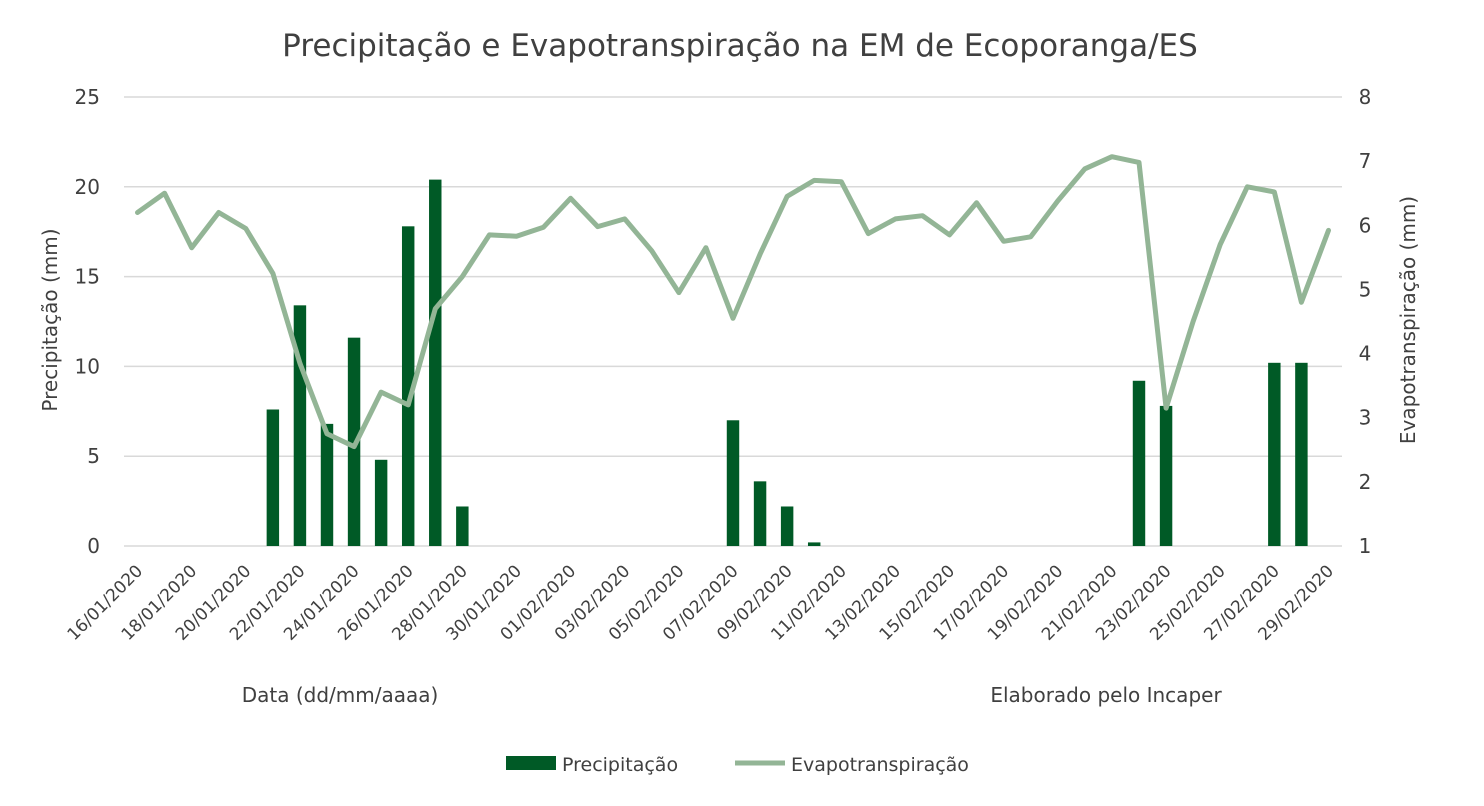 The height and width of the screenshot is (806, 1484). Describe the element at coordinates (1408, 320) in the screenshot. I see `right-axis-title: Evapotranspiração (mm)` at that location.